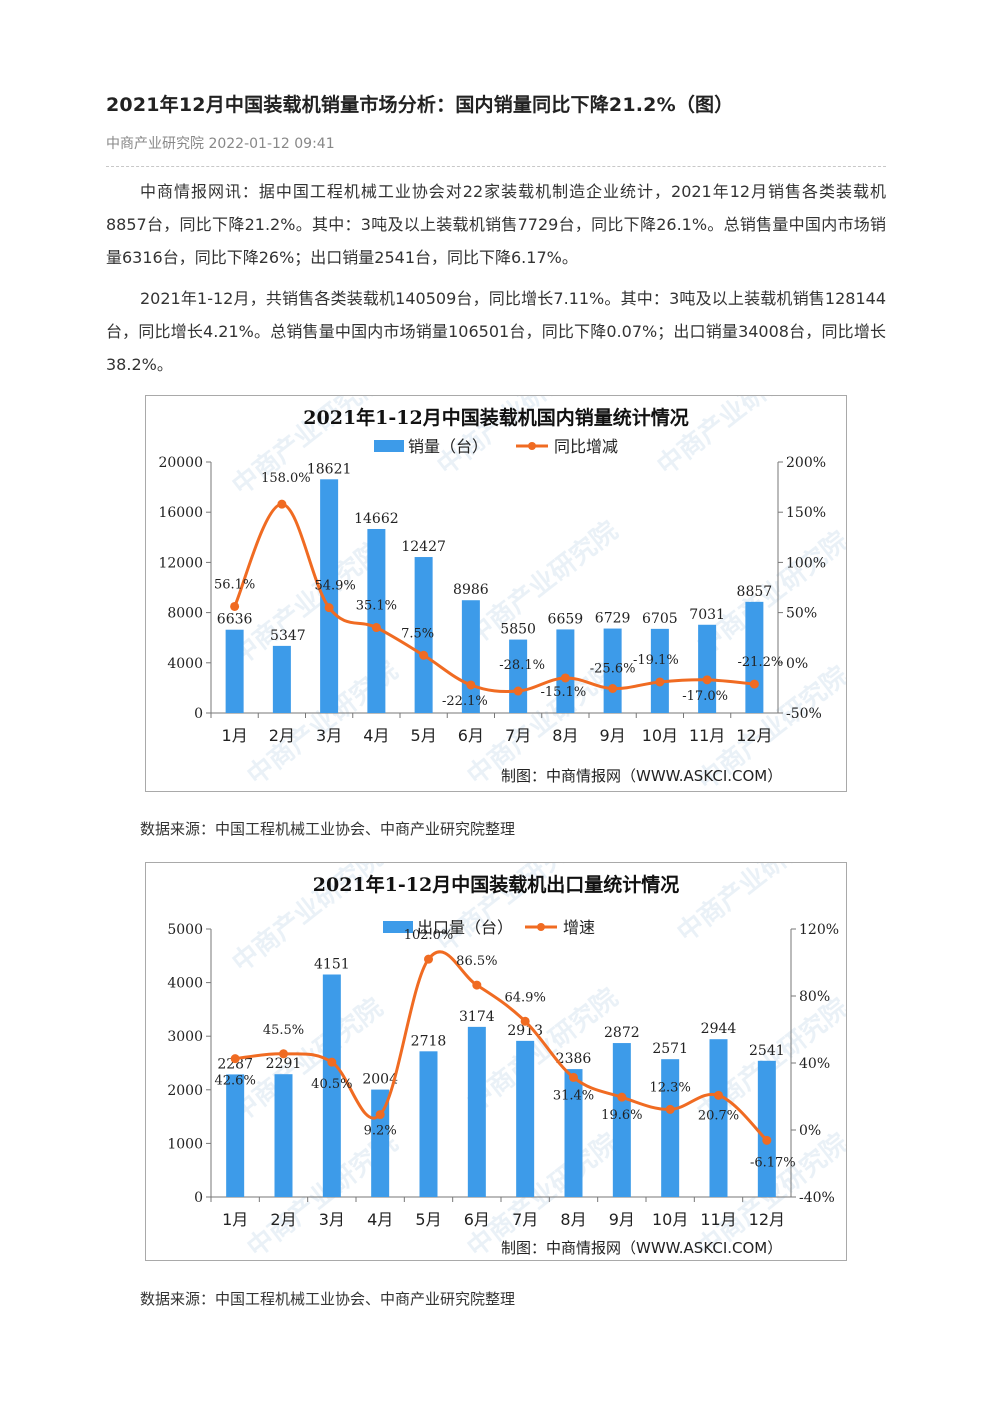  Describe the element at coordinates (806, 463) in the screenshot. I see `y-right-tick-label: 200%` at that location.